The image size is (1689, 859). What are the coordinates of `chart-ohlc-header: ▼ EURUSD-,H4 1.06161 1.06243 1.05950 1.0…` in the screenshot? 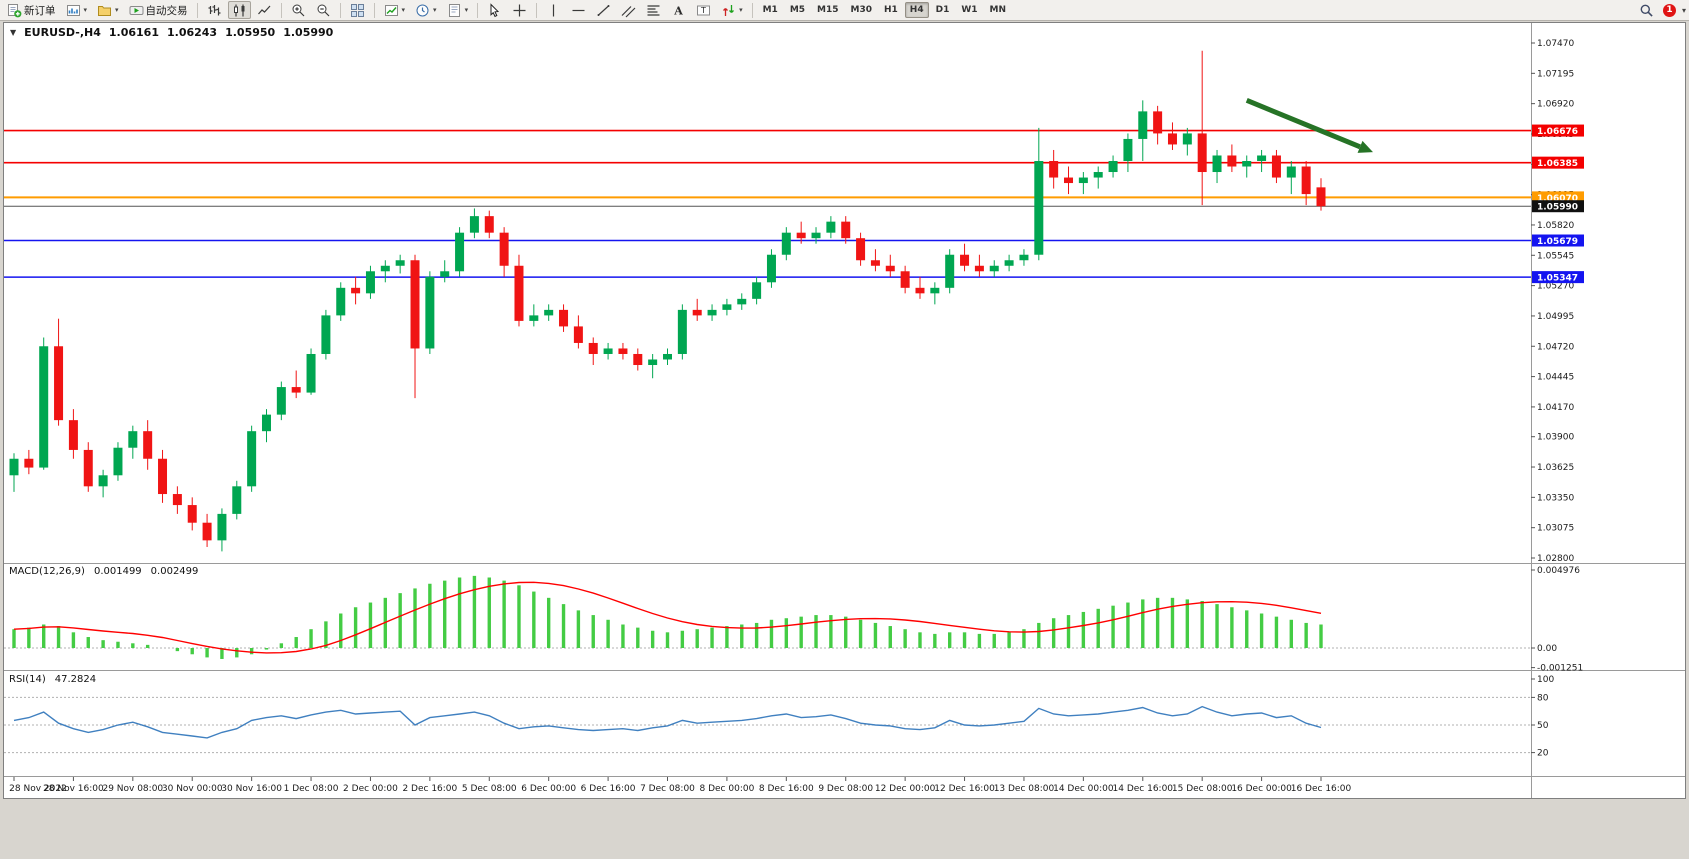 It's located at (171, 32).